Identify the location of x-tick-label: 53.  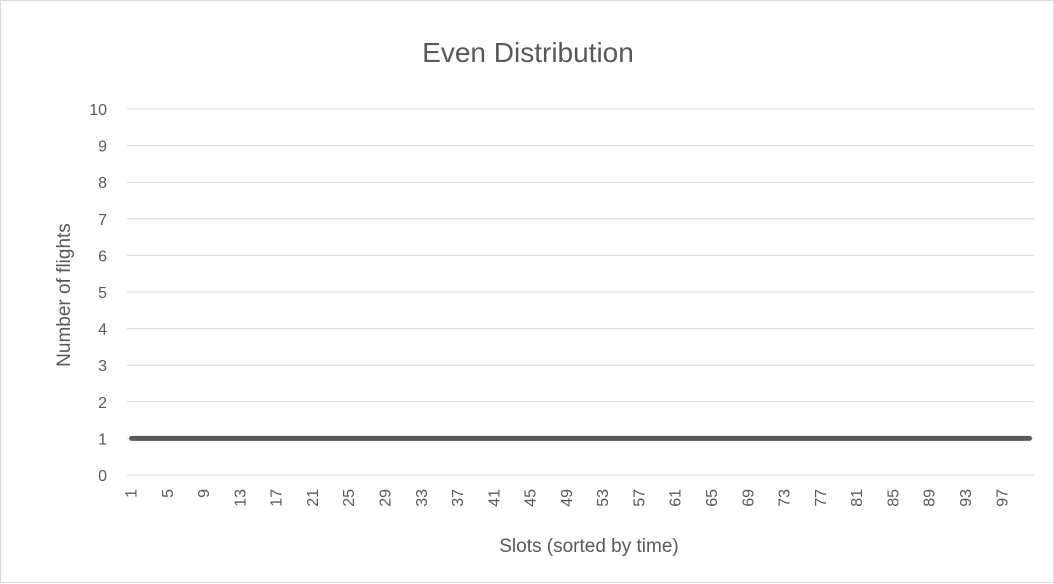
(603, 498).